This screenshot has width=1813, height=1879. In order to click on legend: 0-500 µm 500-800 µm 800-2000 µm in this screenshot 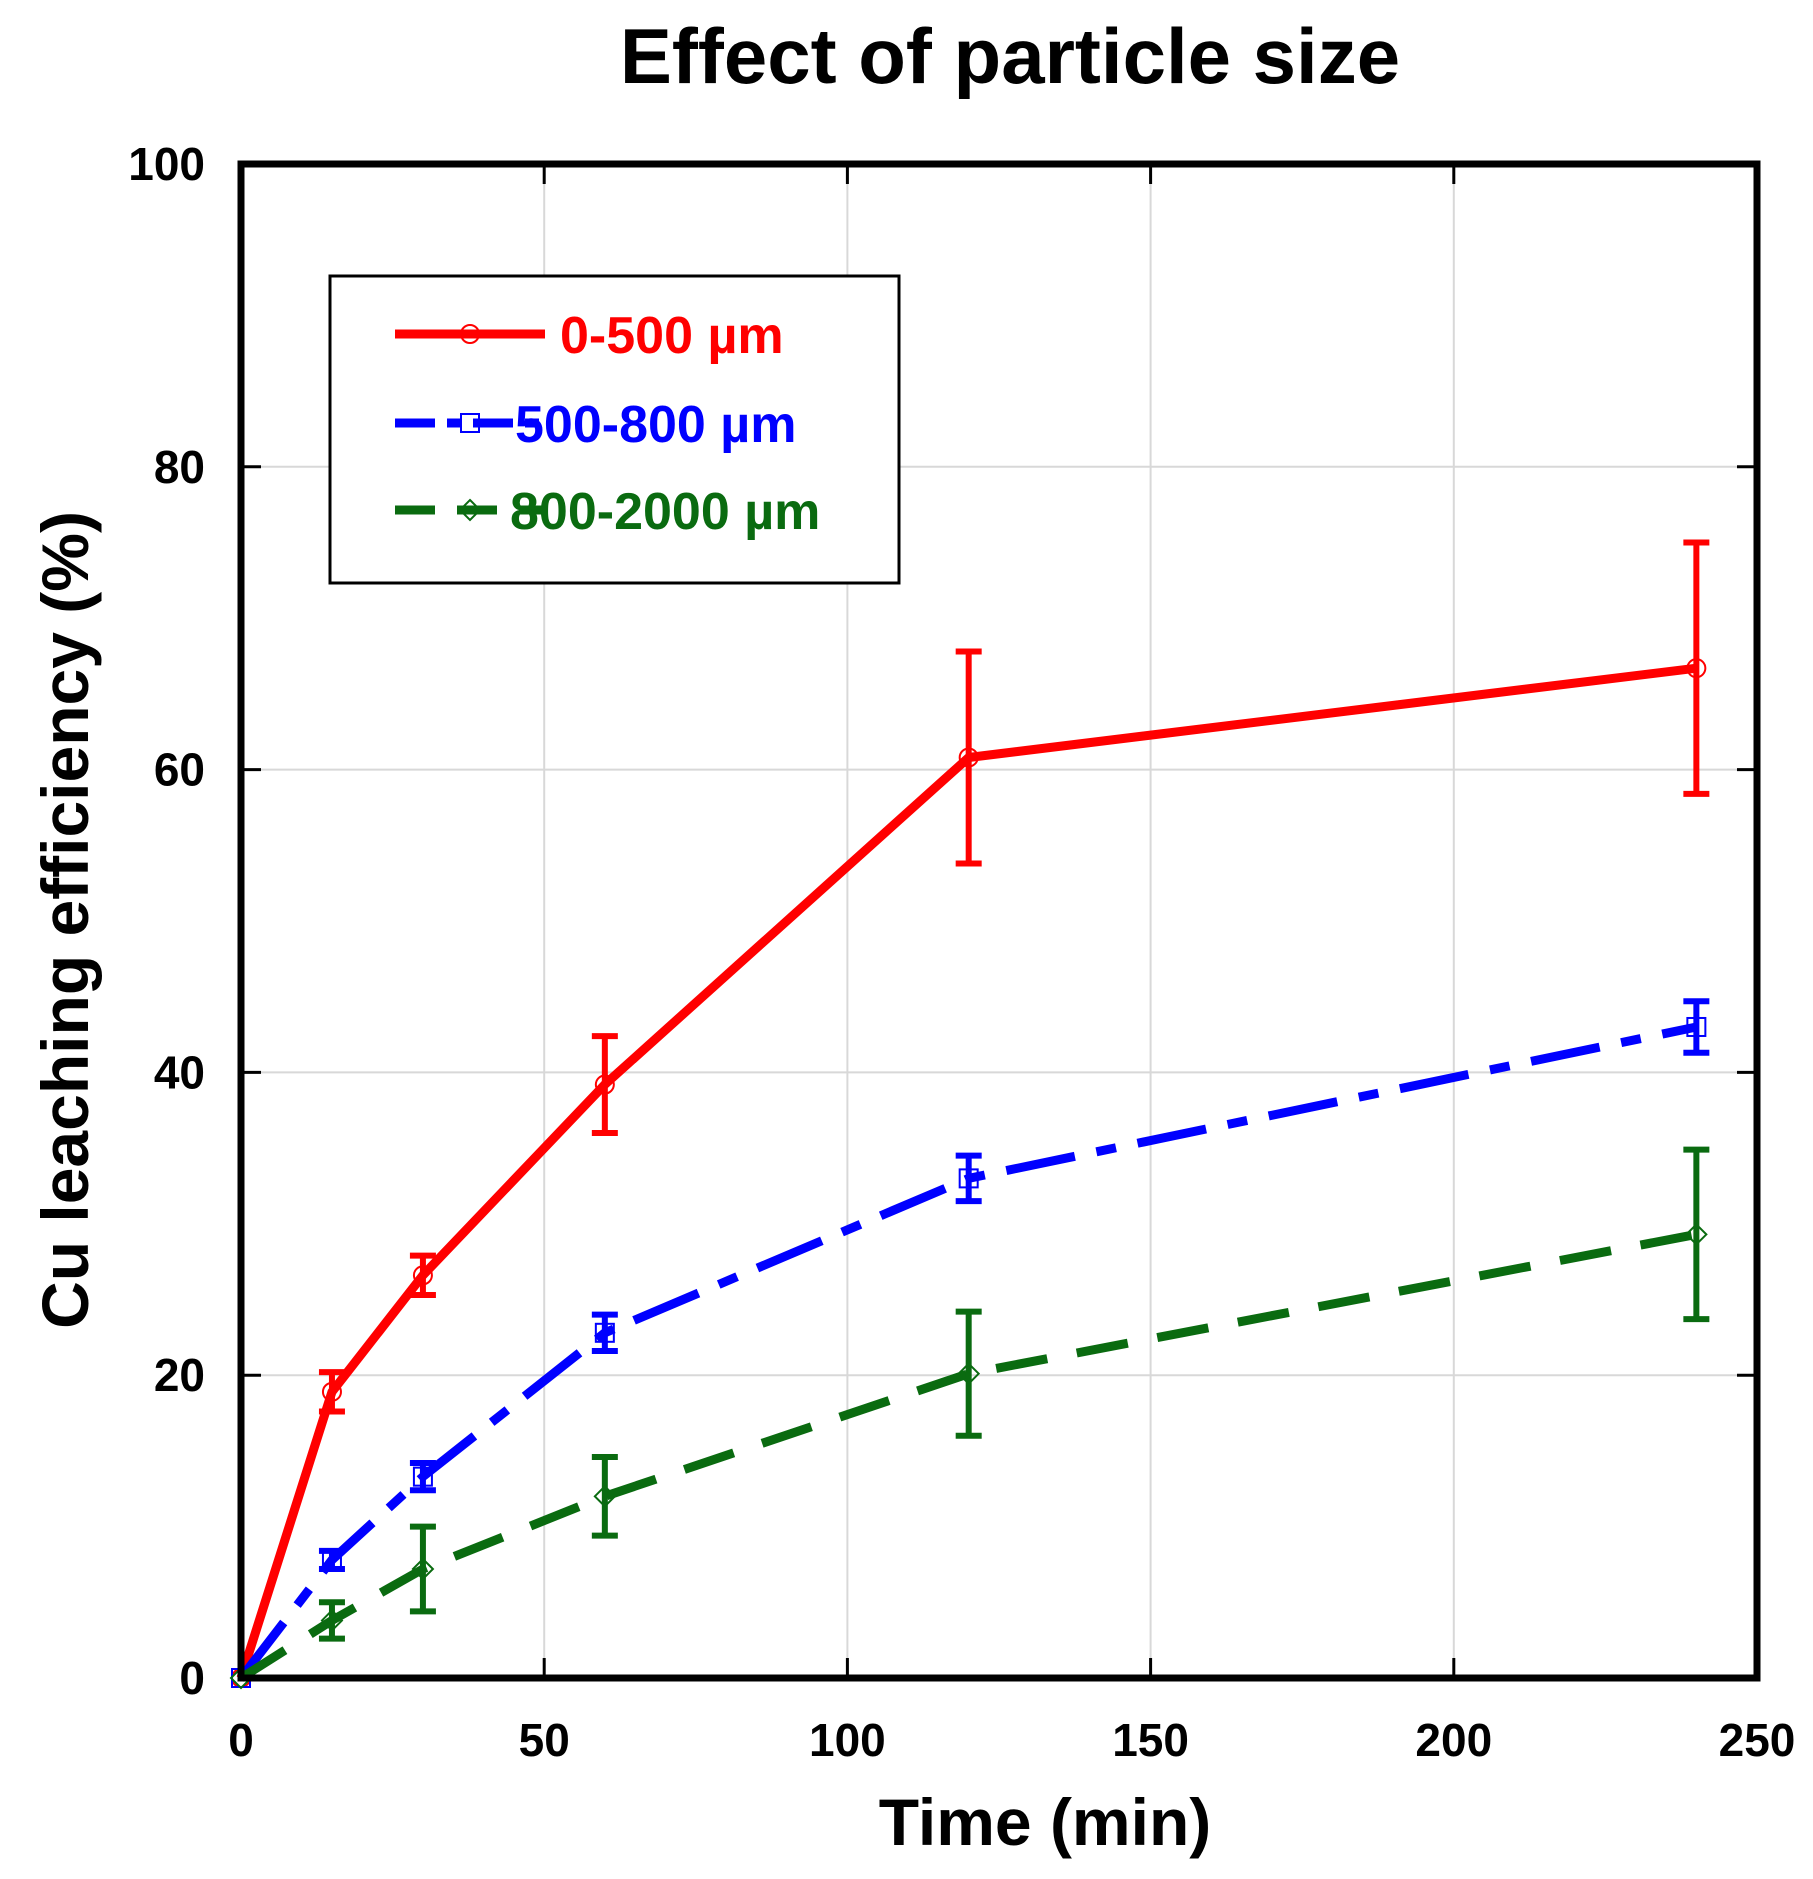, I will do `click(614, 429)`.